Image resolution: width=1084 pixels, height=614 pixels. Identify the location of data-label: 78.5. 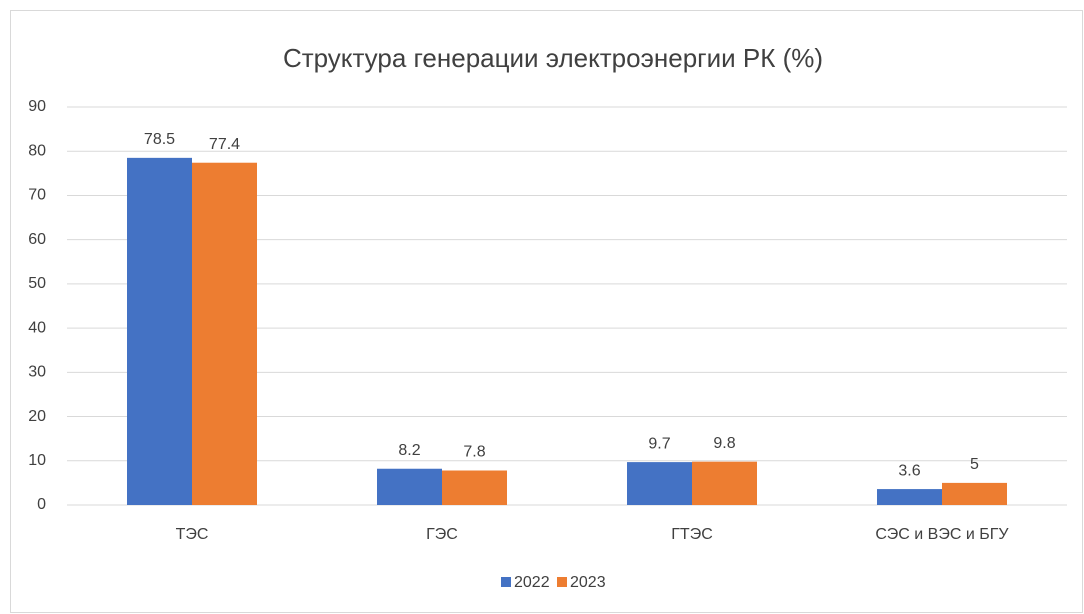
(159, 139).